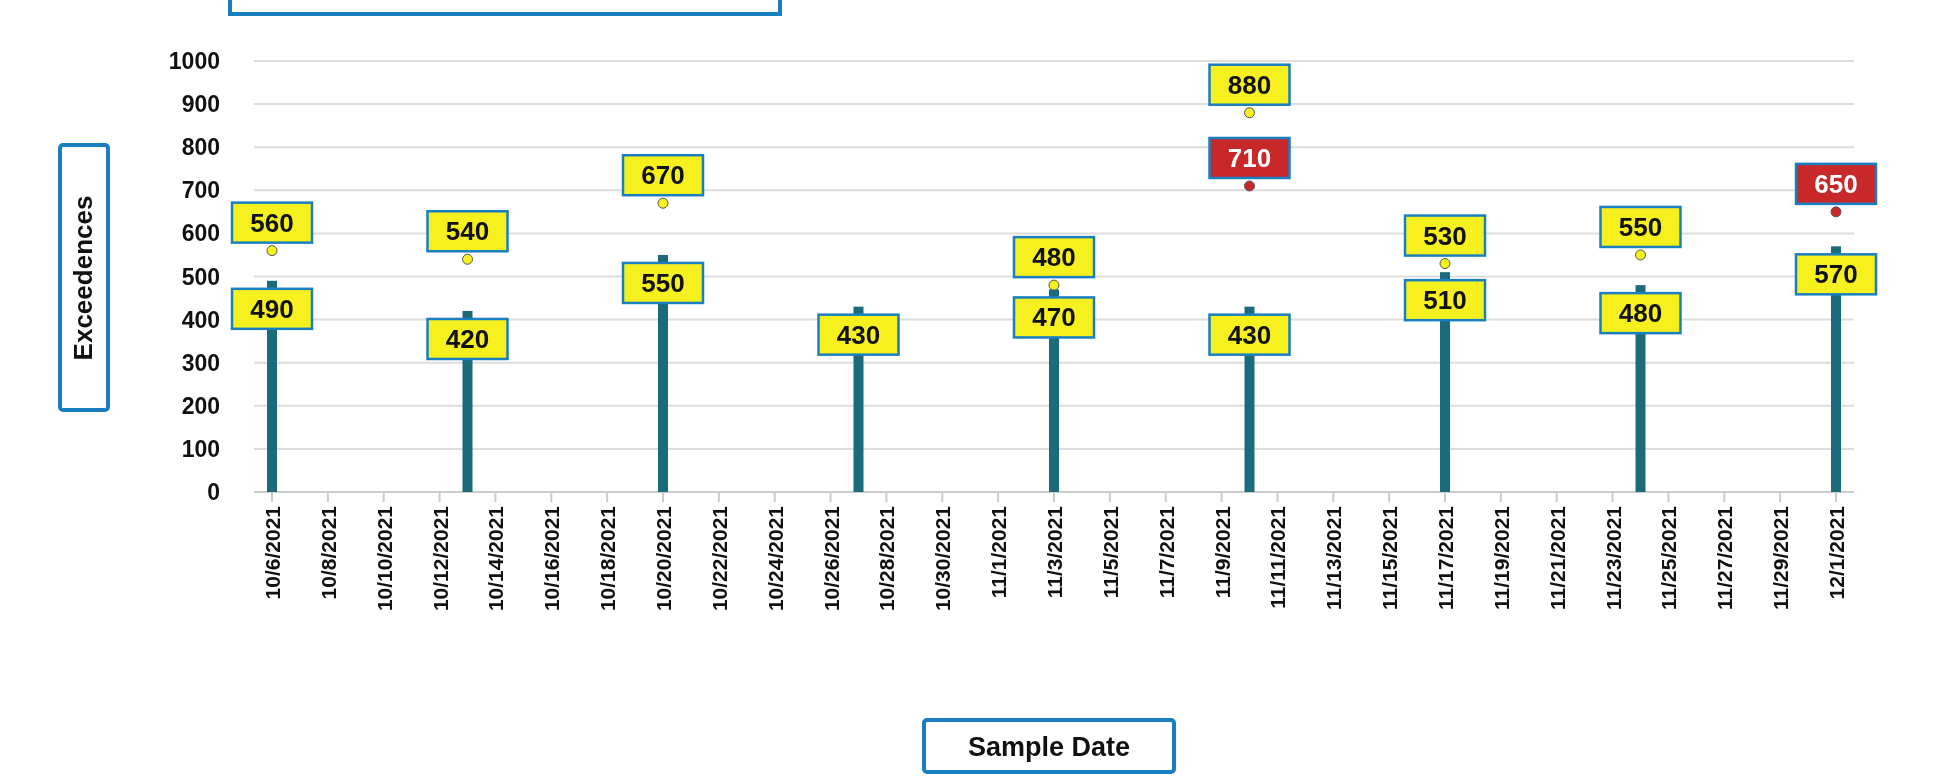 The width and height of the screenshot is (1950, 776). I want to click on x-tick-label: 11/9/2021, so click(1222, 552).